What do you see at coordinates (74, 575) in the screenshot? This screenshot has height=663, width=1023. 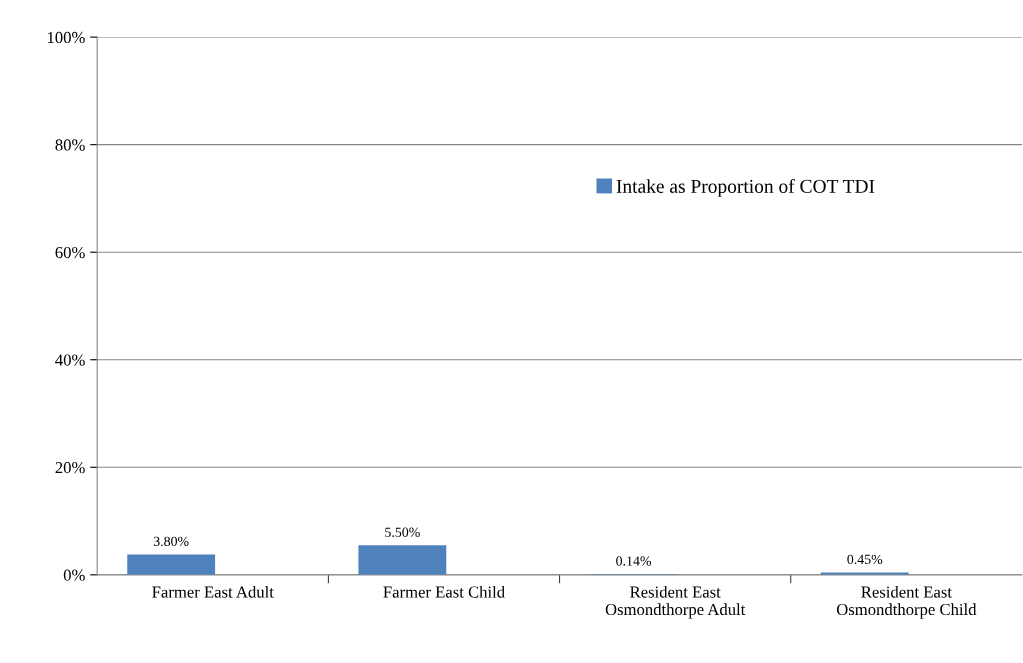 I see `y-tick-label: 0%` at bounding box center [74, 575].